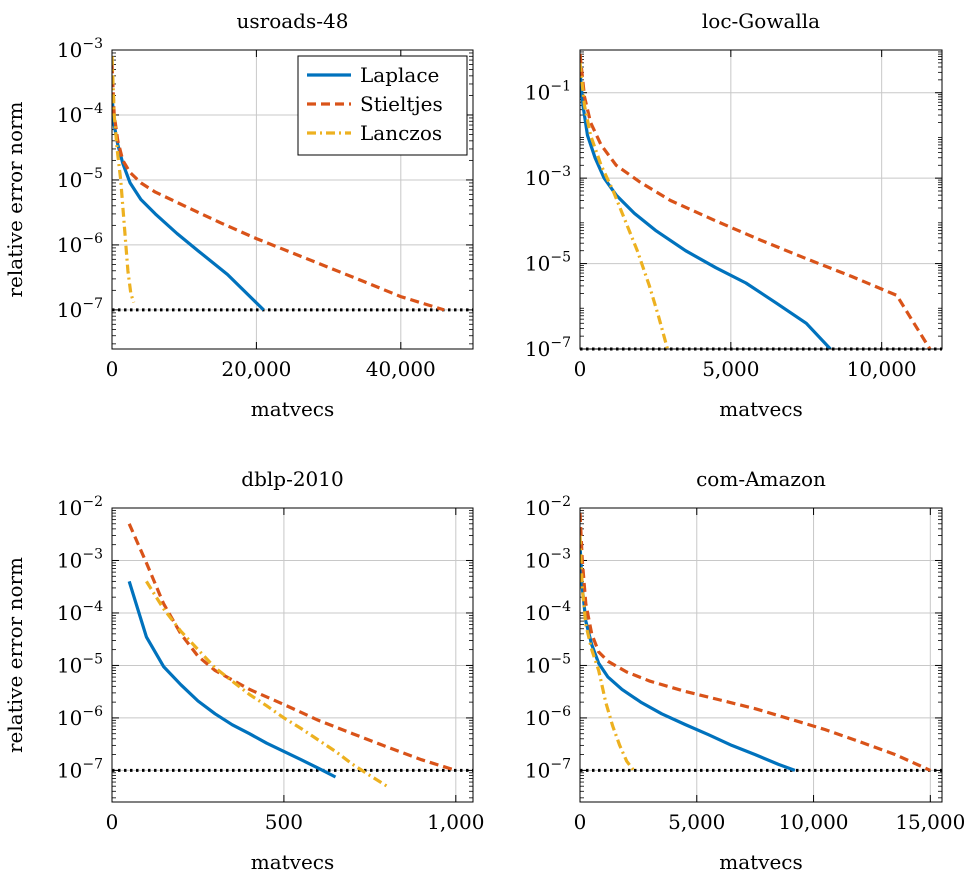 This screenshot has height=873, width=969. I want to click on x-tick-label: 40,000, so click(401, 369).